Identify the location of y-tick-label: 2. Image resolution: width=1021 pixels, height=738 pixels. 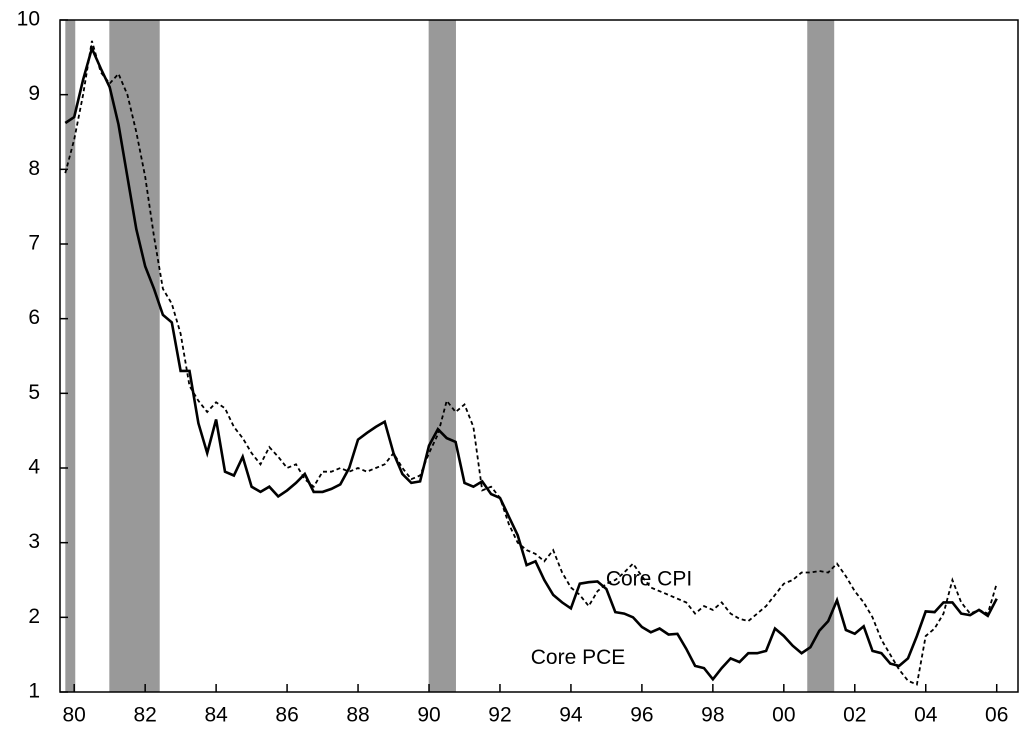
(34, 616).